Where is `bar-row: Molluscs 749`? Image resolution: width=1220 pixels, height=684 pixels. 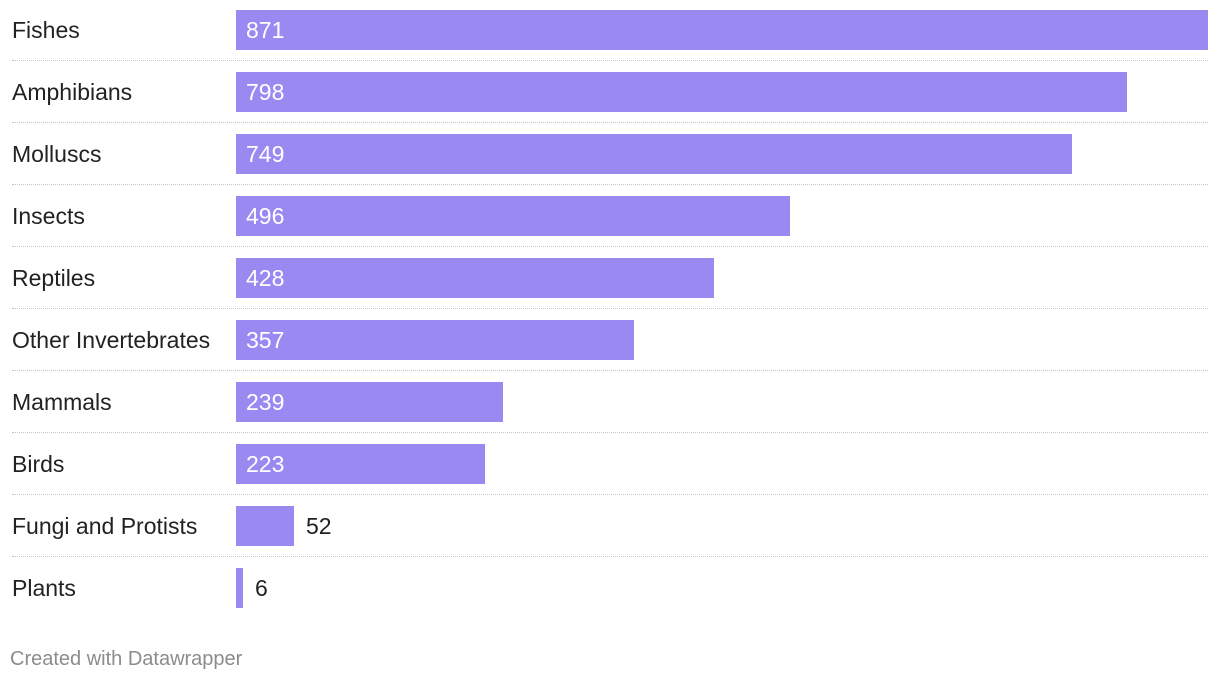 bar-row: Molluscs 749 is located at coordinates (610, 165).